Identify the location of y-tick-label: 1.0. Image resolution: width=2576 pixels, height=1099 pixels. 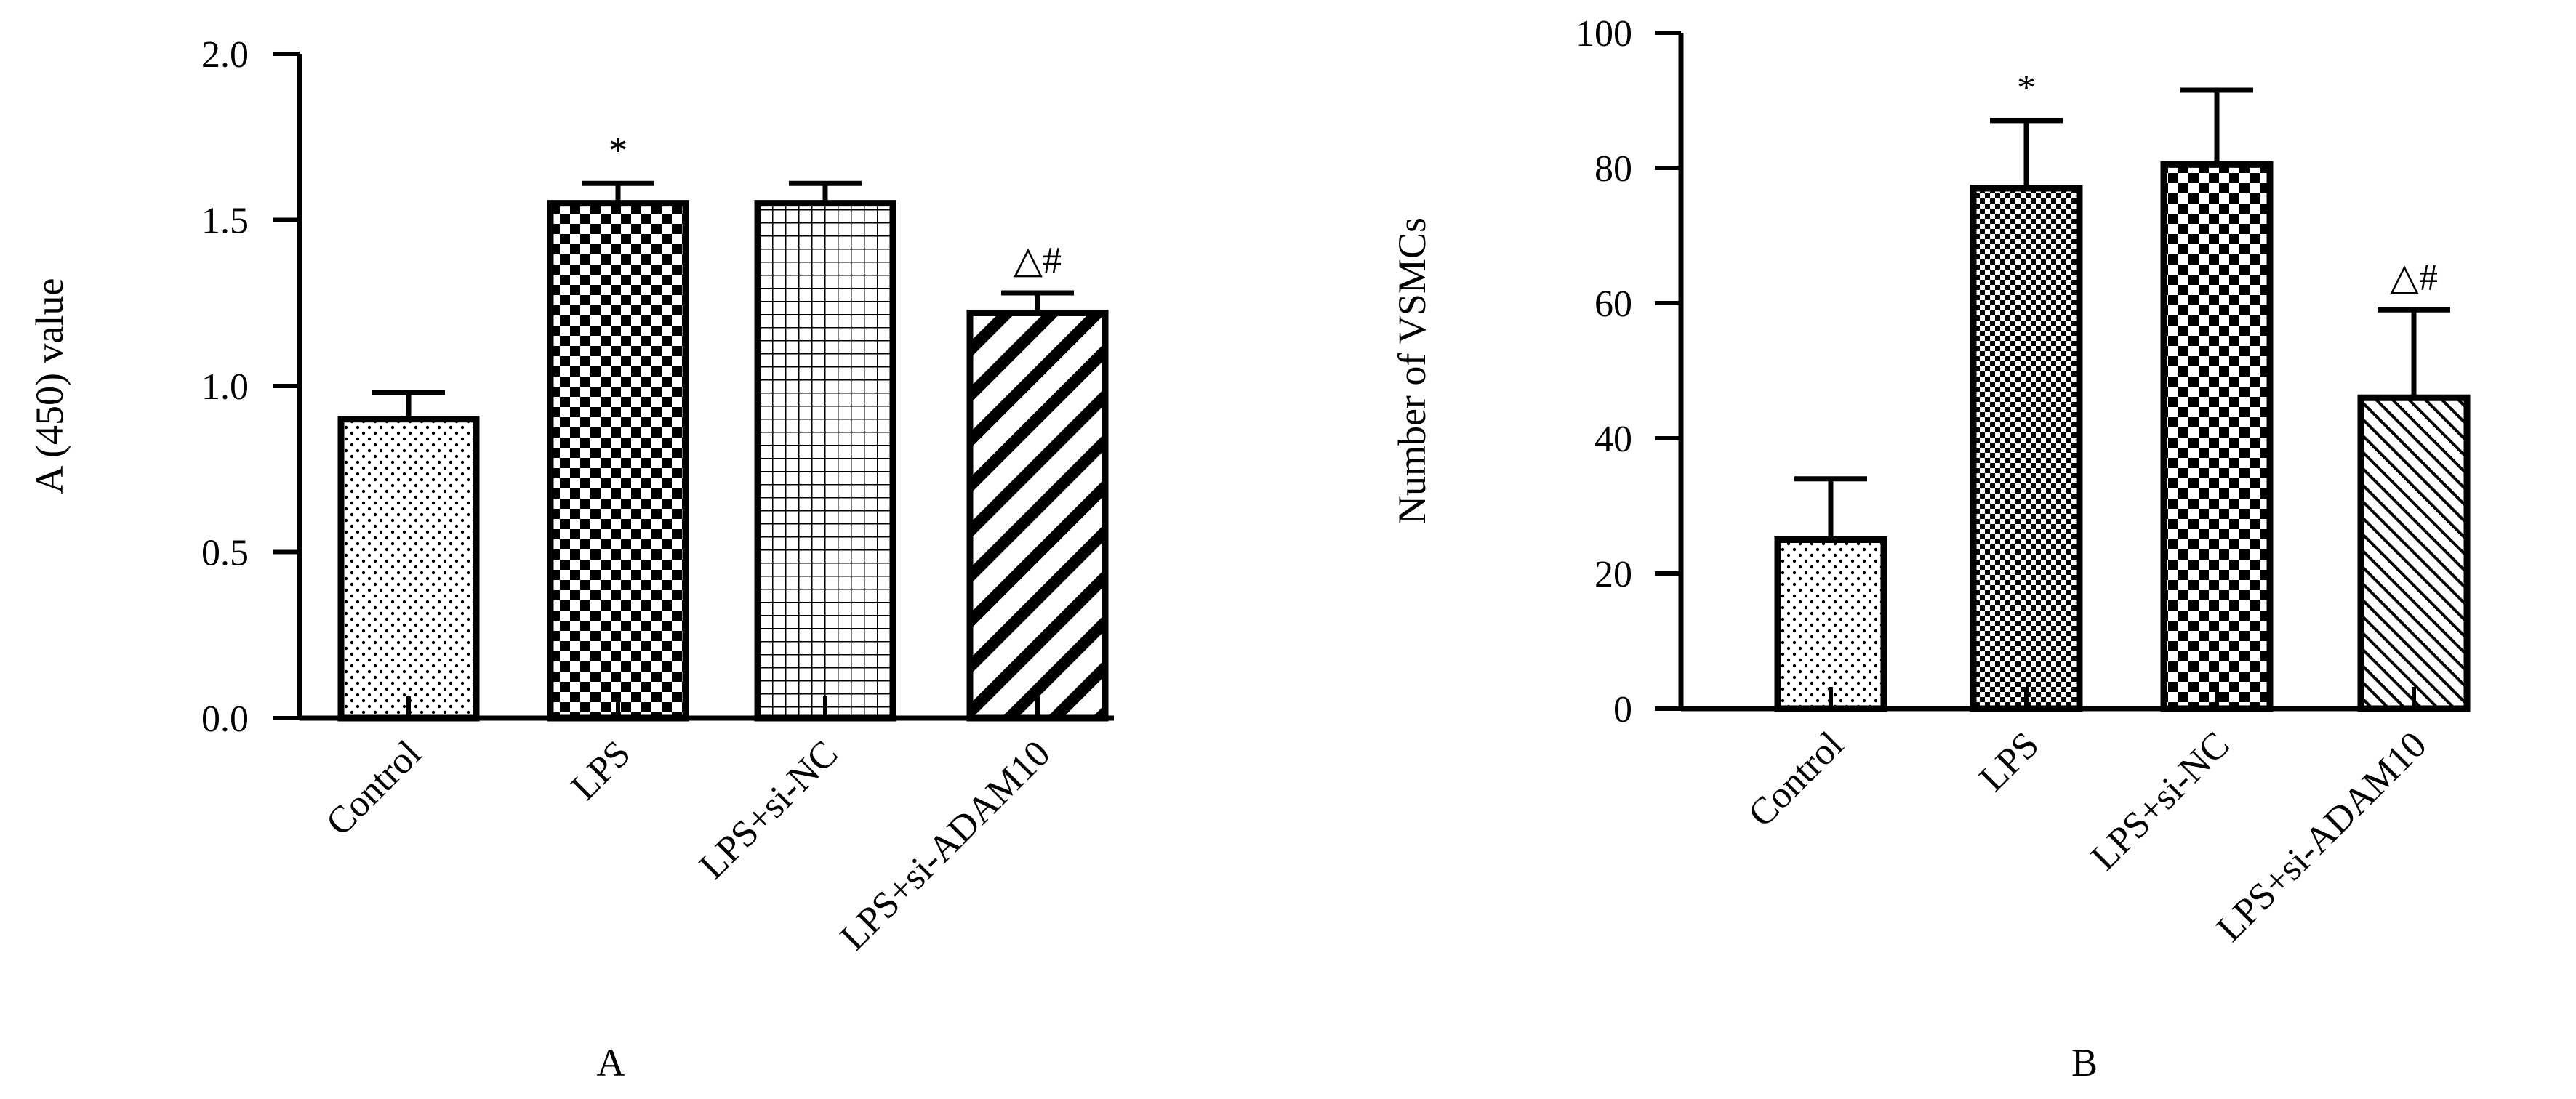
(225, 387).